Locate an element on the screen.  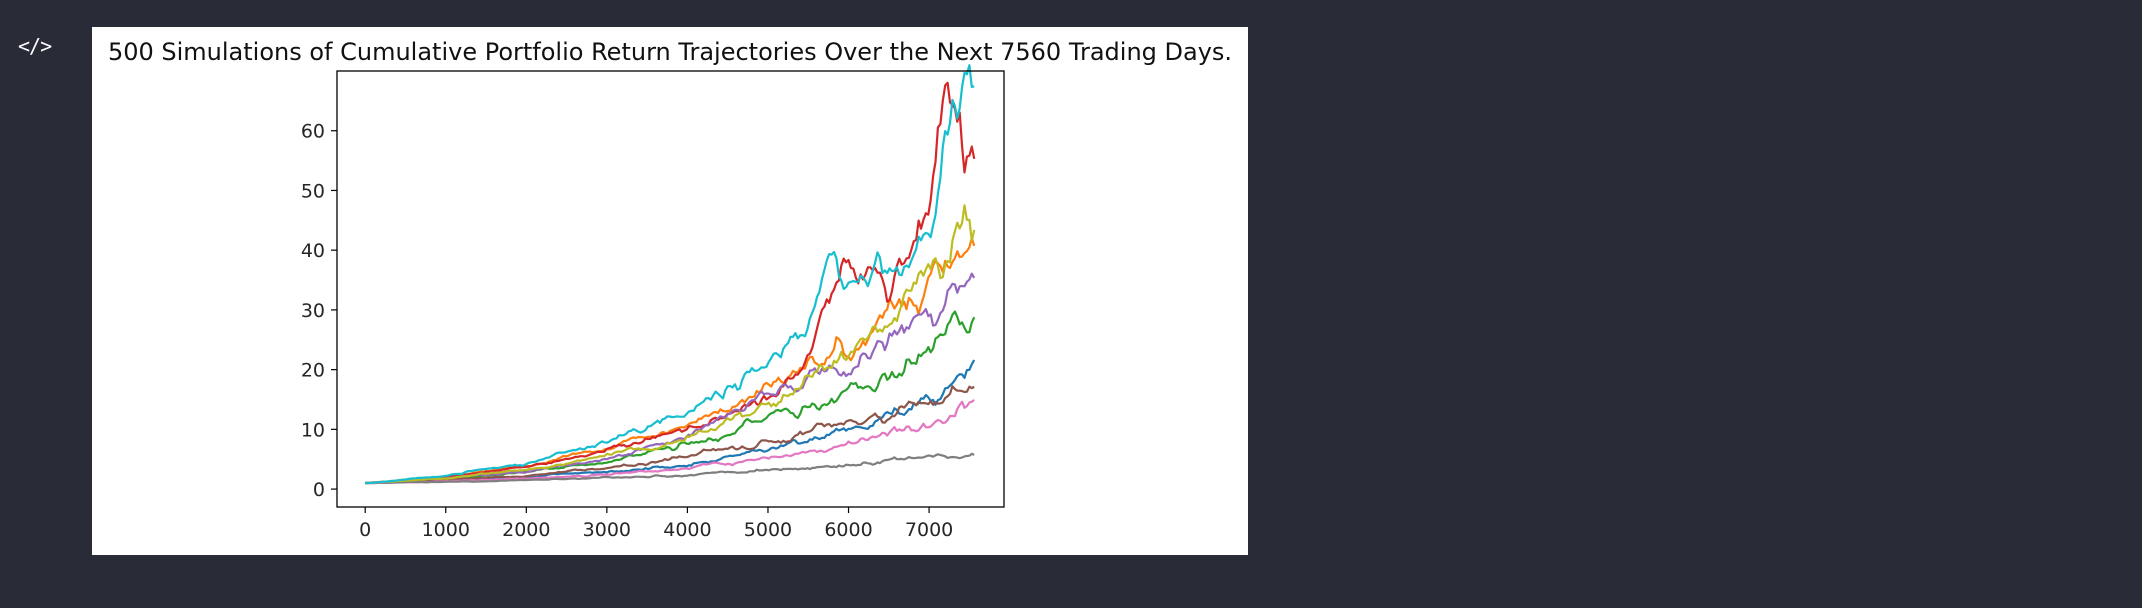
code-icon: </> is located at coordinates (35, 46).